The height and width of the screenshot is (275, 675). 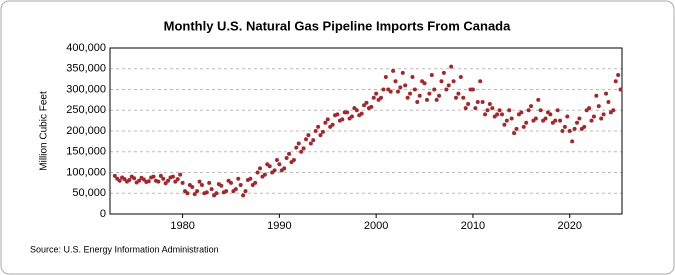 What do you see at coordinates (86, 152) in the screenshot?
I see `y-tick-label: 150,000` at bounding box center [86, 152].